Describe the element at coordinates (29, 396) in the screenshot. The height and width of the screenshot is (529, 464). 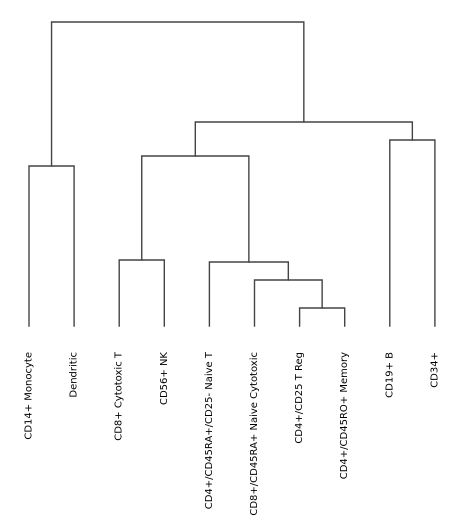
I see `leaf-label: CD14+ Monocyte` at that location.